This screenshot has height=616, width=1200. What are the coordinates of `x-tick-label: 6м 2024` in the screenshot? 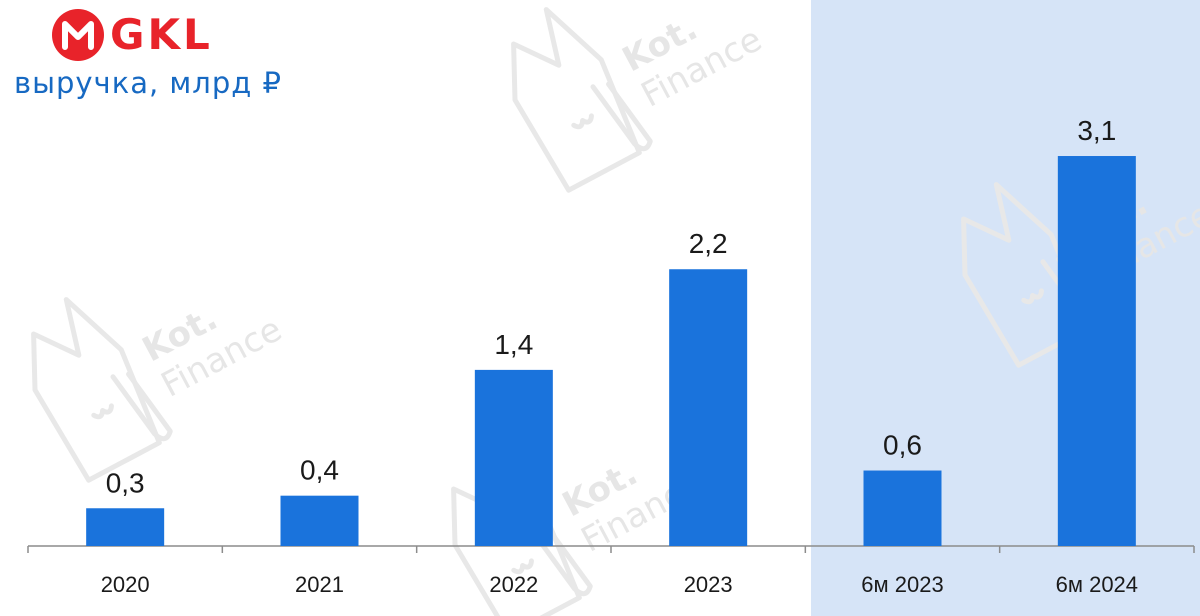 It's located at (1097, 584).